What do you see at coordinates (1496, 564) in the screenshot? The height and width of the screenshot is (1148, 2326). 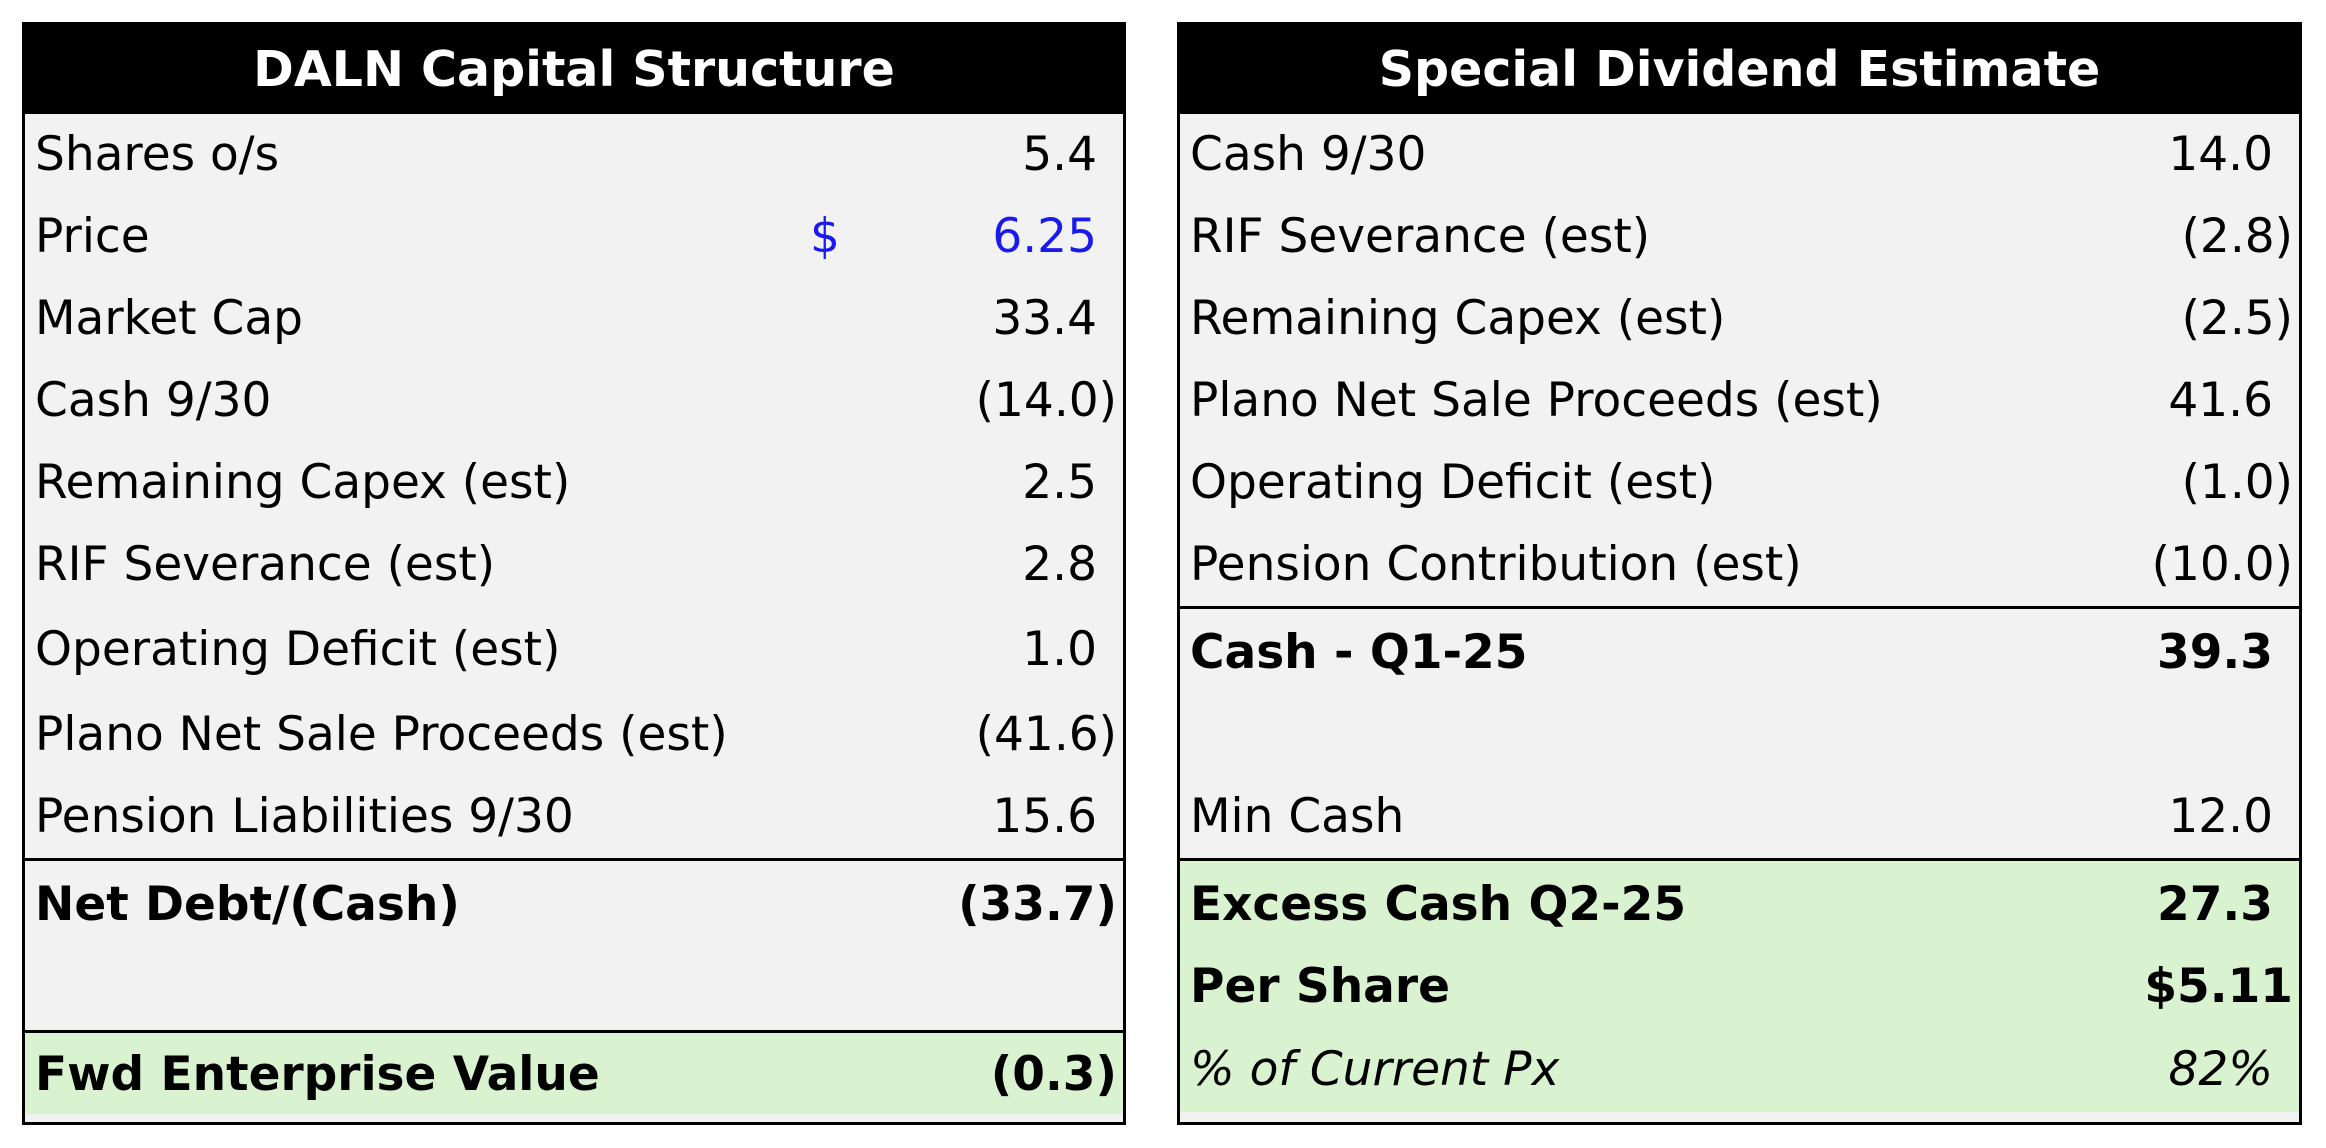 I see `row-label: Pension Contribution (est)` at bounding box center [1496, 564].